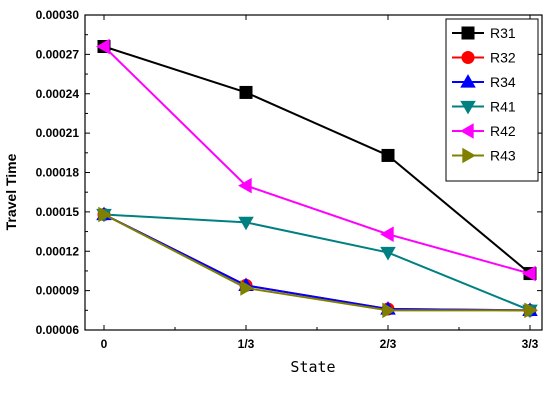  I want to click on legend-label: R32, so click(503, 58).